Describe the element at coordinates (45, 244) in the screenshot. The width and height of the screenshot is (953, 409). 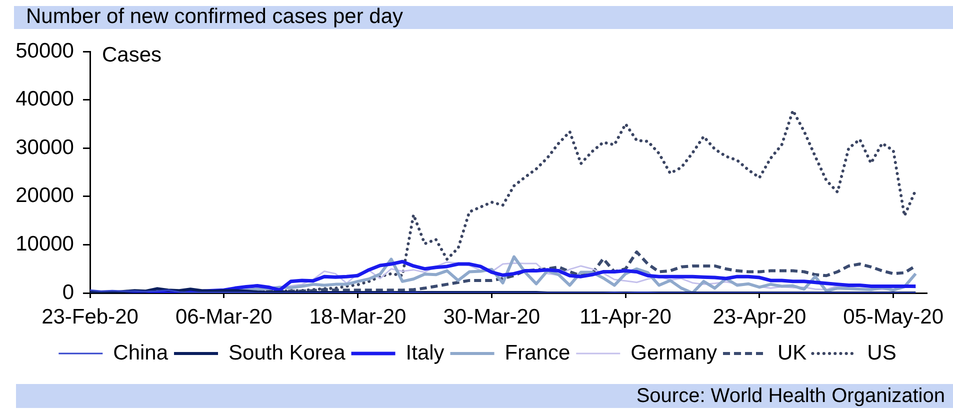
I see `y-tick-label: 10000` at that location.